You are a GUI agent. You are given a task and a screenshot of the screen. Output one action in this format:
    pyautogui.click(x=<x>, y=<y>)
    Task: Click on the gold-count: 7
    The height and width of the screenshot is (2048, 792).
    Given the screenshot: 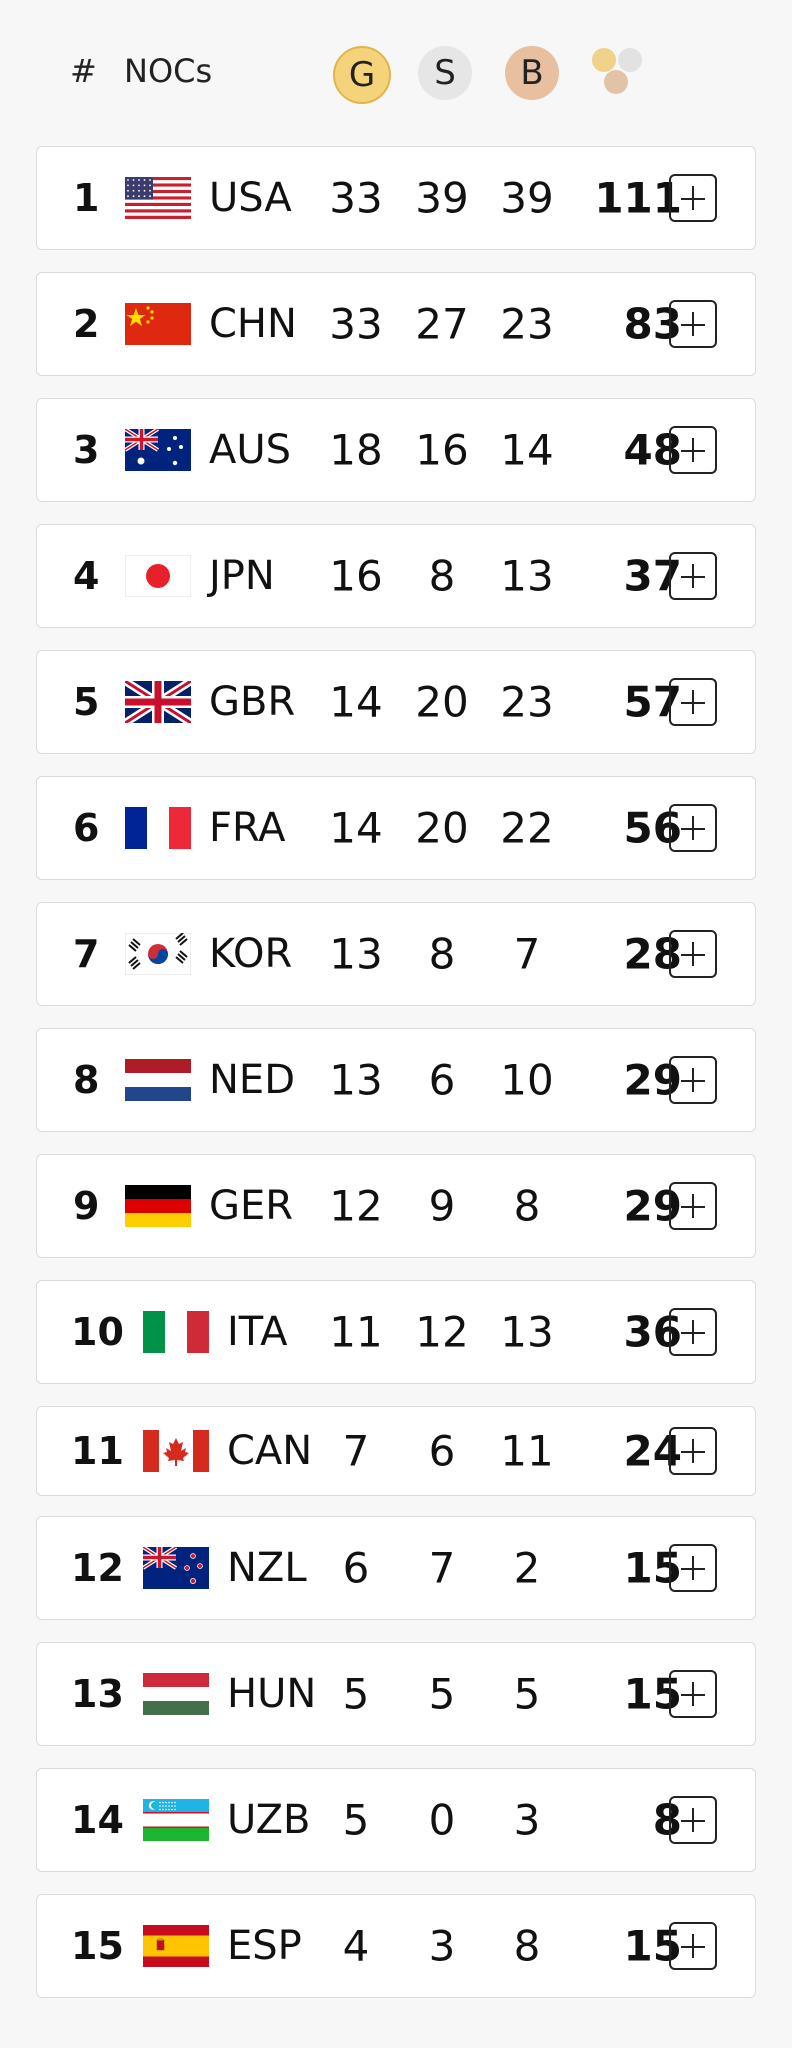 What is the action you would take?
    pyautogui.click(x=356, y=1451)
    